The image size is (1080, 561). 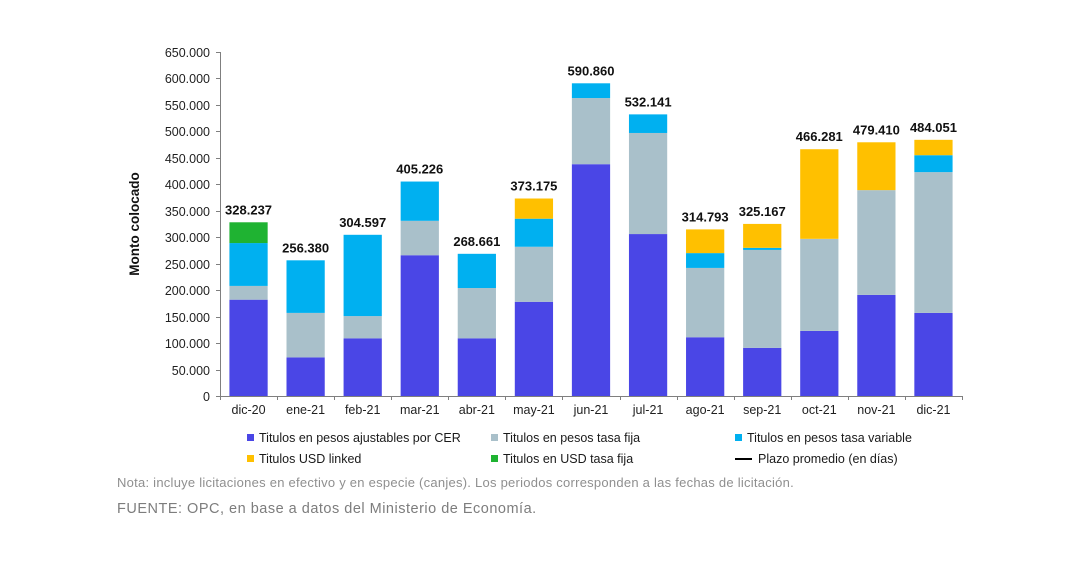 What do you see at coordinates (648, 410) in the screenshot?
I see `x-tick-label-jul-21: jul-21` at bounding box center [648, 410].